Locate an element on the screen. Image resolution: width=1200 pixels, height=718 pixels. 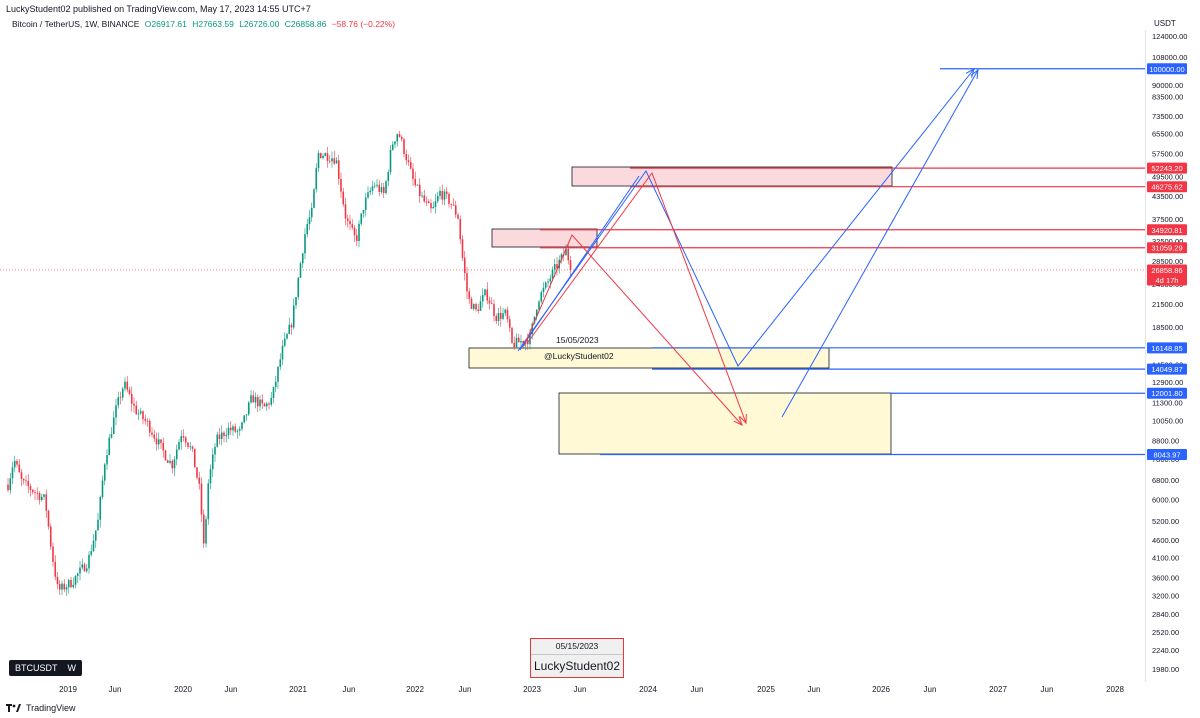
time-tick-label: 2020 is located at coordinates (183, 689).